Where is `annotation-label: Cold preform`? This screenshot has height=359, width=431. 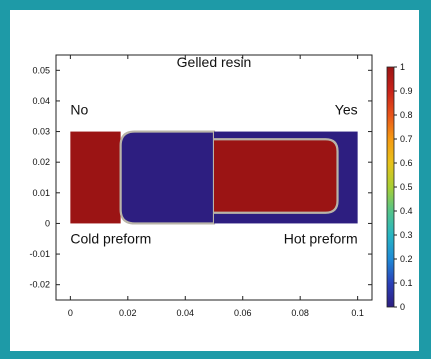
annotation-label: Cold preform is located at coordinates (110, 238).